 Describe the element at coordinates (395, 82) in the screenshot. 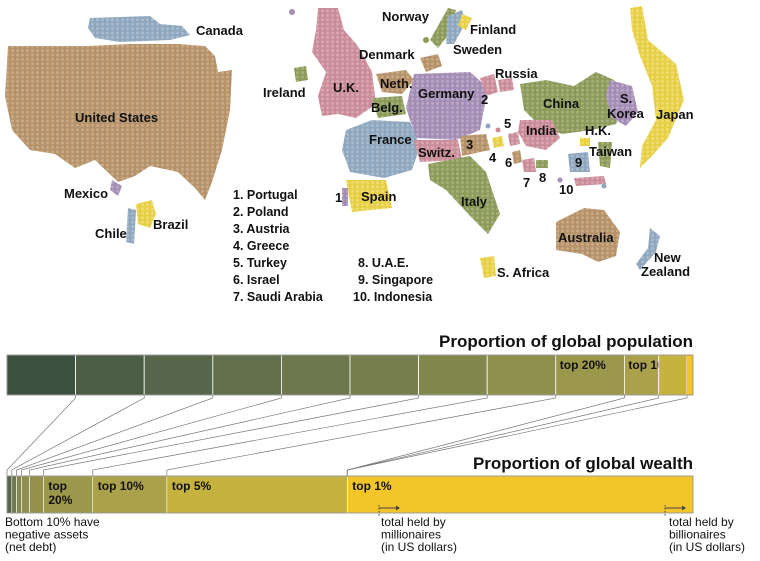

I see `region-netherlands` at that location.